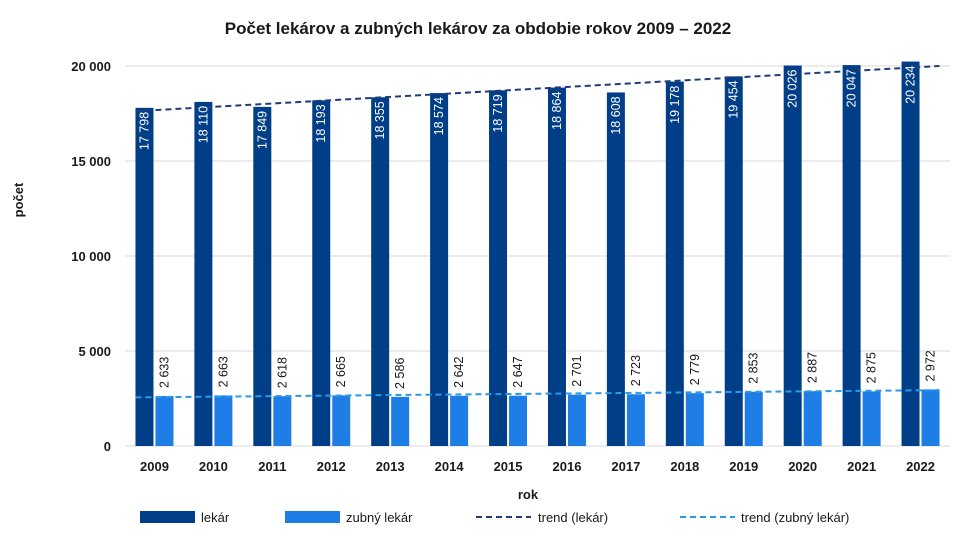 This screenshot has width=955, height=550. What do you see at coordinates (223, 371) in the screenshot?
I see `data-label-zubny-lekar: 2 663` at bounding box center [223, 371].